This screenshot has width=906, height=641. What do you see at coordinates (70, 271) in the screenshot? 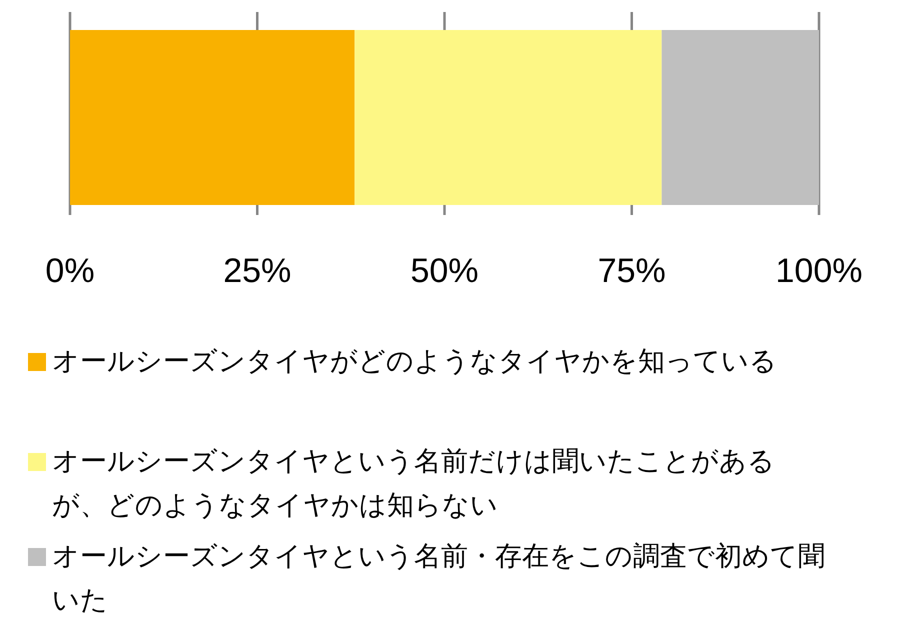
I see `x-tick-label: 0%` at bounding box center [70, 271].